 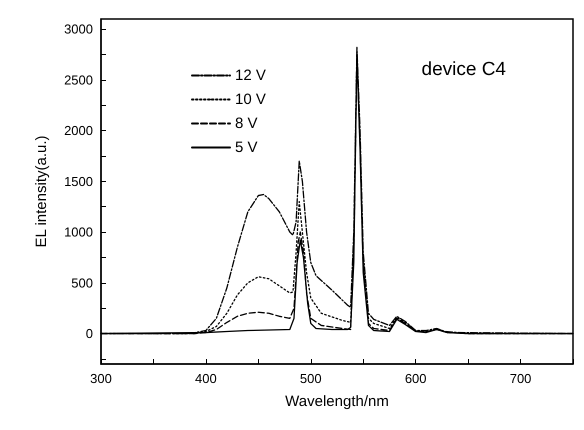 I want to click on y-axis-title: EL intensity(a.u.), so click(x=41, y=192).